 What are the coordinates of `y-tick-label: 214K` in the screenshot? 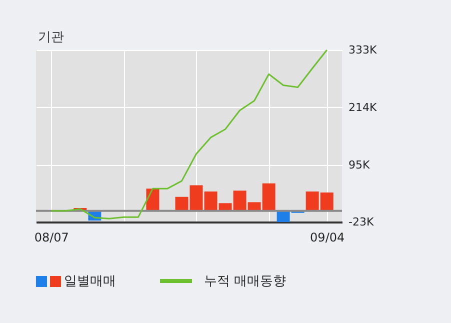 It's located at (363, 107).